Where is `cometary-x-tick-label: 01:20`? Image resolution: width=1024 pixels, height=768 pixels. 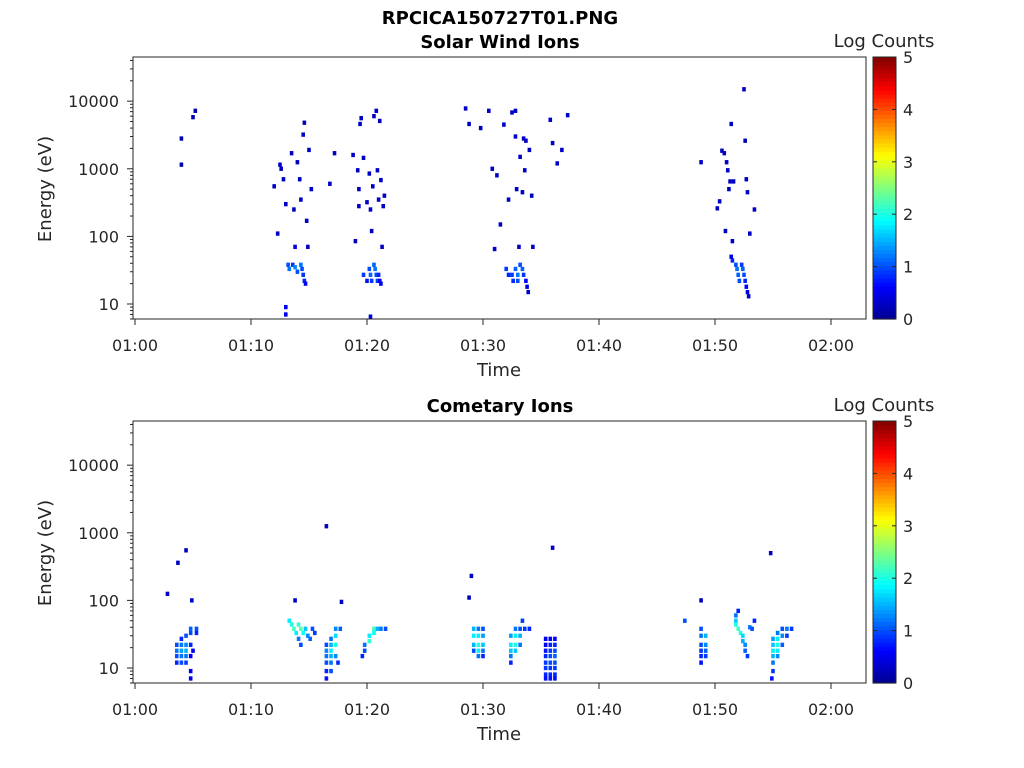 cometary-x-tick-label: 01:20 is located at coordinates (367, 709).